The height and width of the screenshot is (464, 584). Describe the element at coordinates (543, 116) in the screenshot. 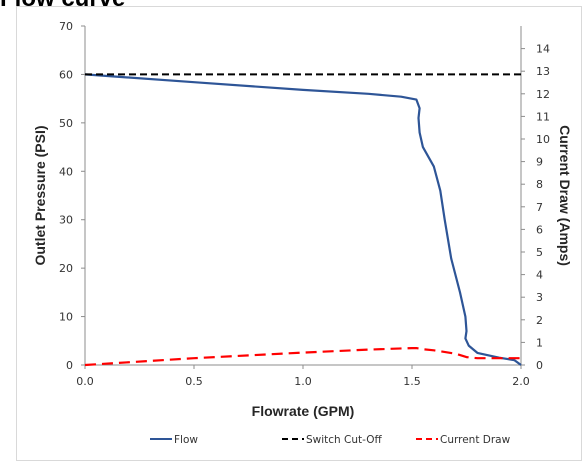

I see `y2-tick-label: 11` at that location.